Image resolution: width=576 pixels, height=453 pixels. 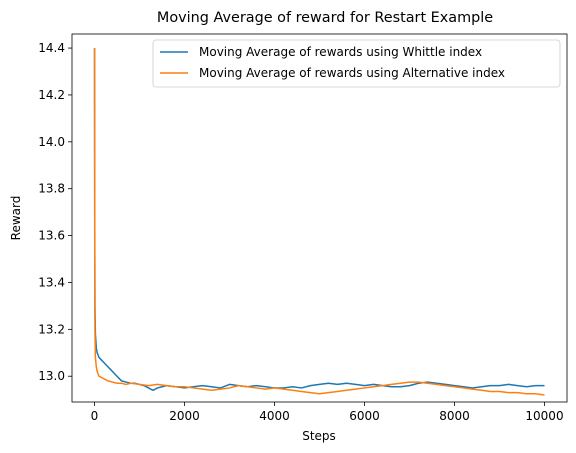 What do you see at coordinates (51, 48) in the screenshot?
I see `y-tick-label: 14.4` at bounding box center [51, 48].